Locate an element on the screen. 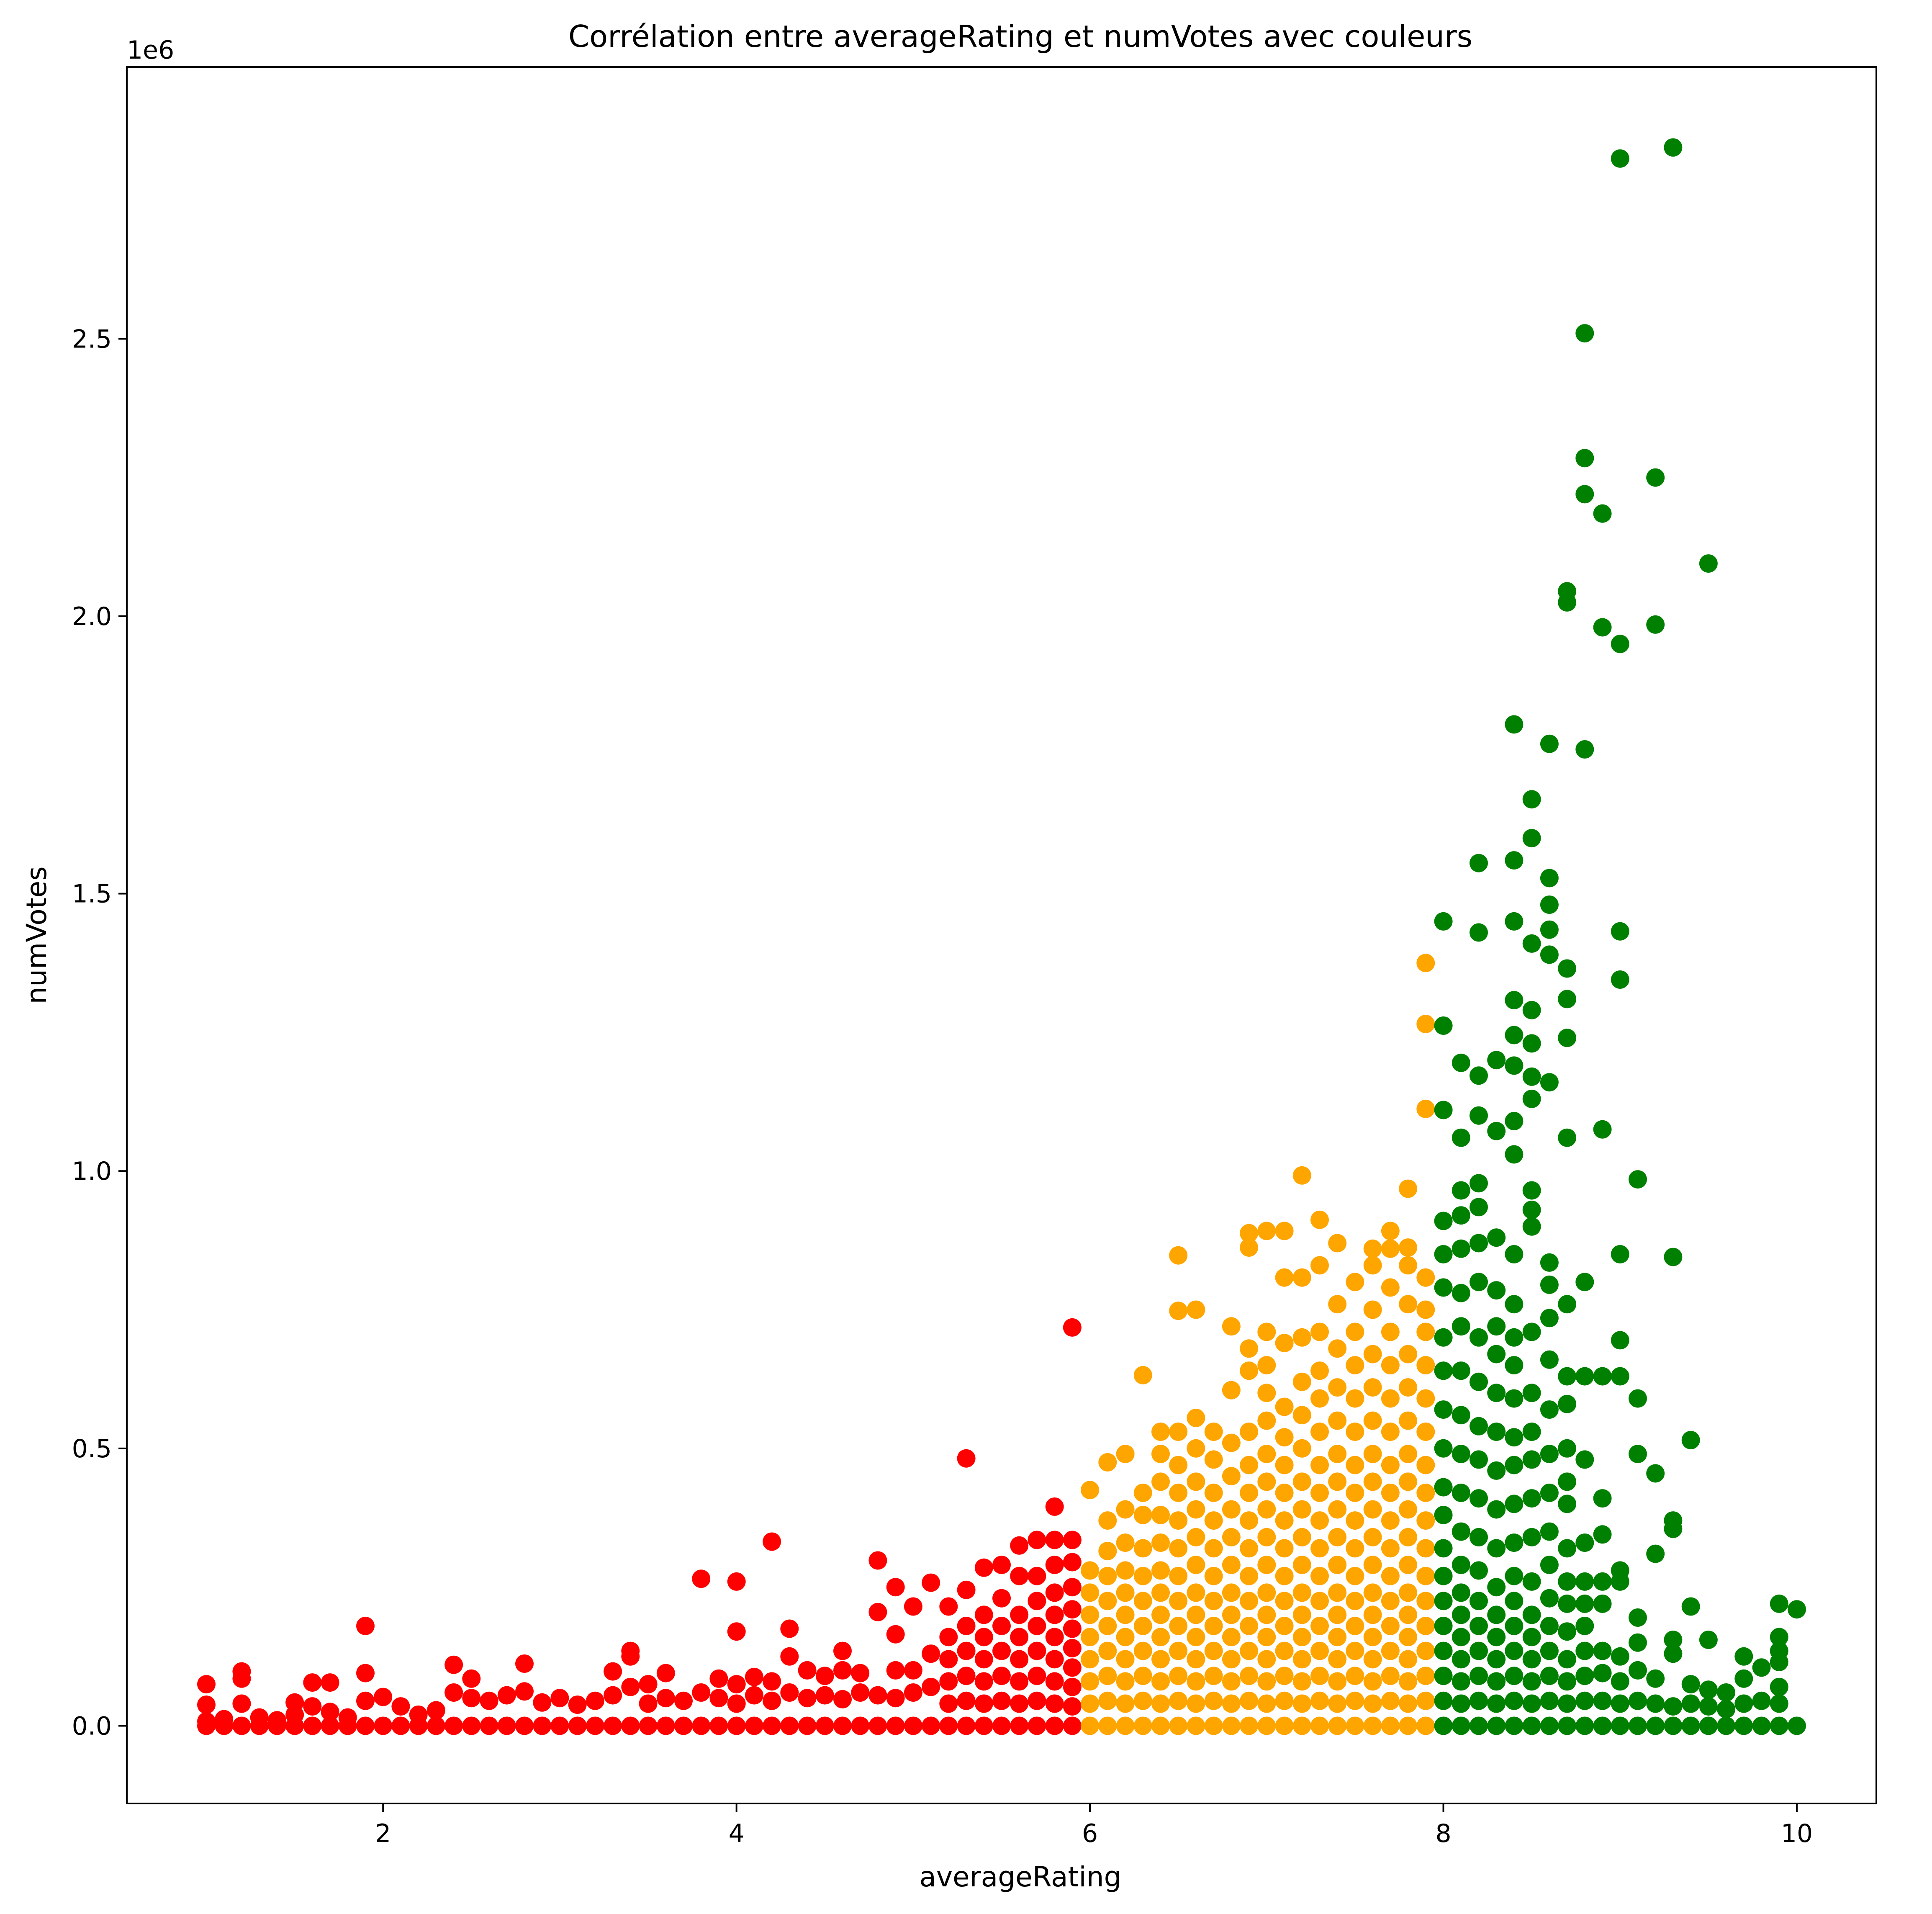 The width and height of the screenshot is (1932, 1914). y-axis-ticks: 0.0 0.5 1.0 1.5 2.0 2.5 is located at coordinates (100, 1032).